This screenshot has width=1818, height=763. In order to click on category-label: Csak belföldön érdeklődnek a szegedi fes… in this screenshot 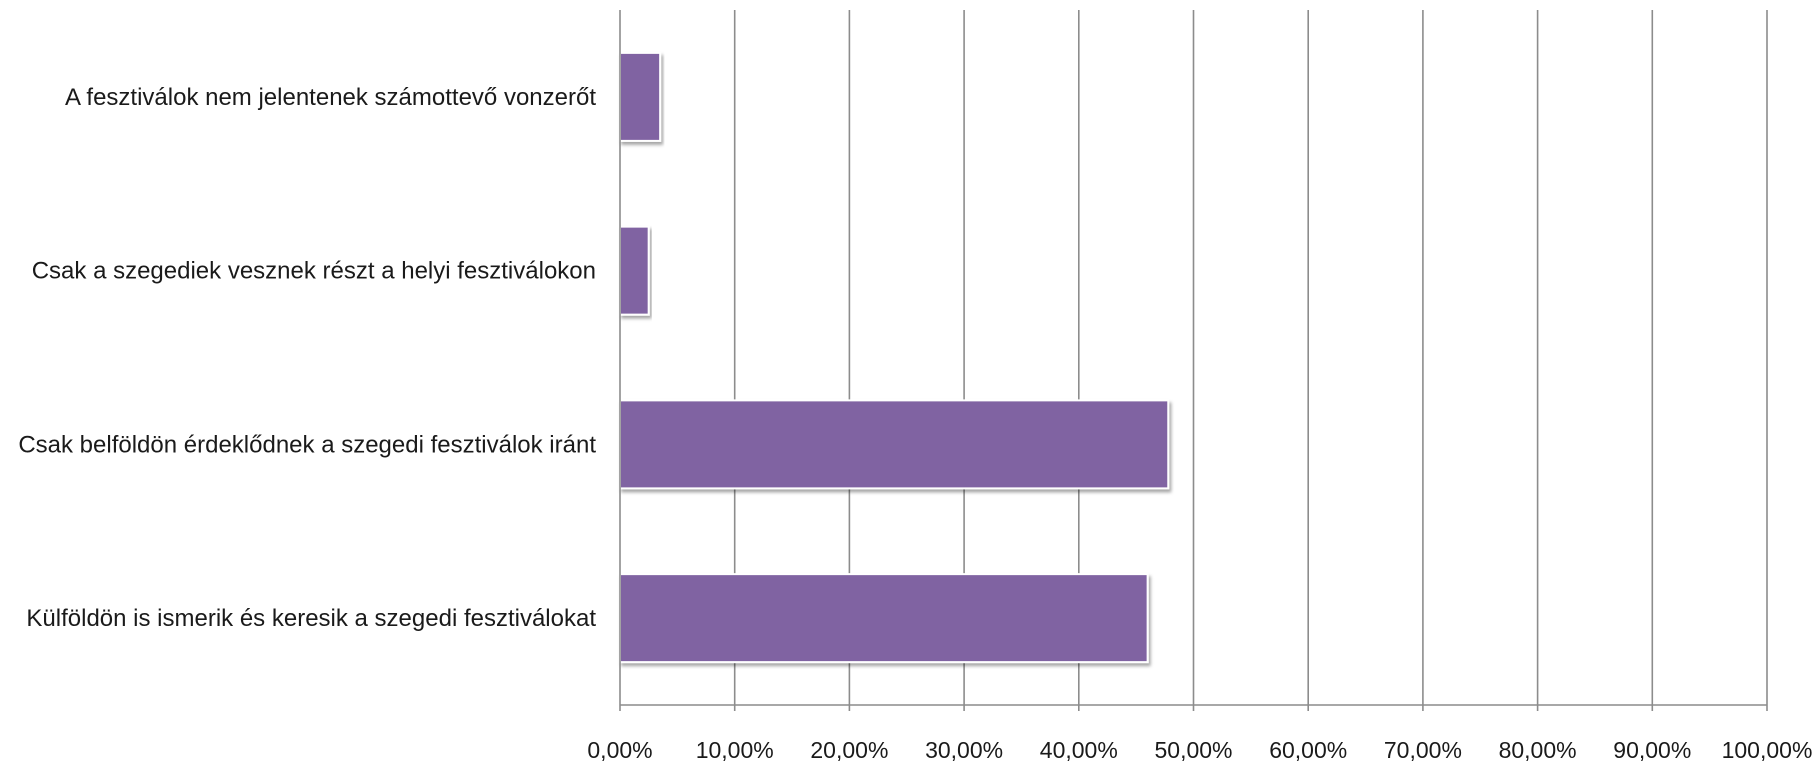, I will do `click(307, 444)`.